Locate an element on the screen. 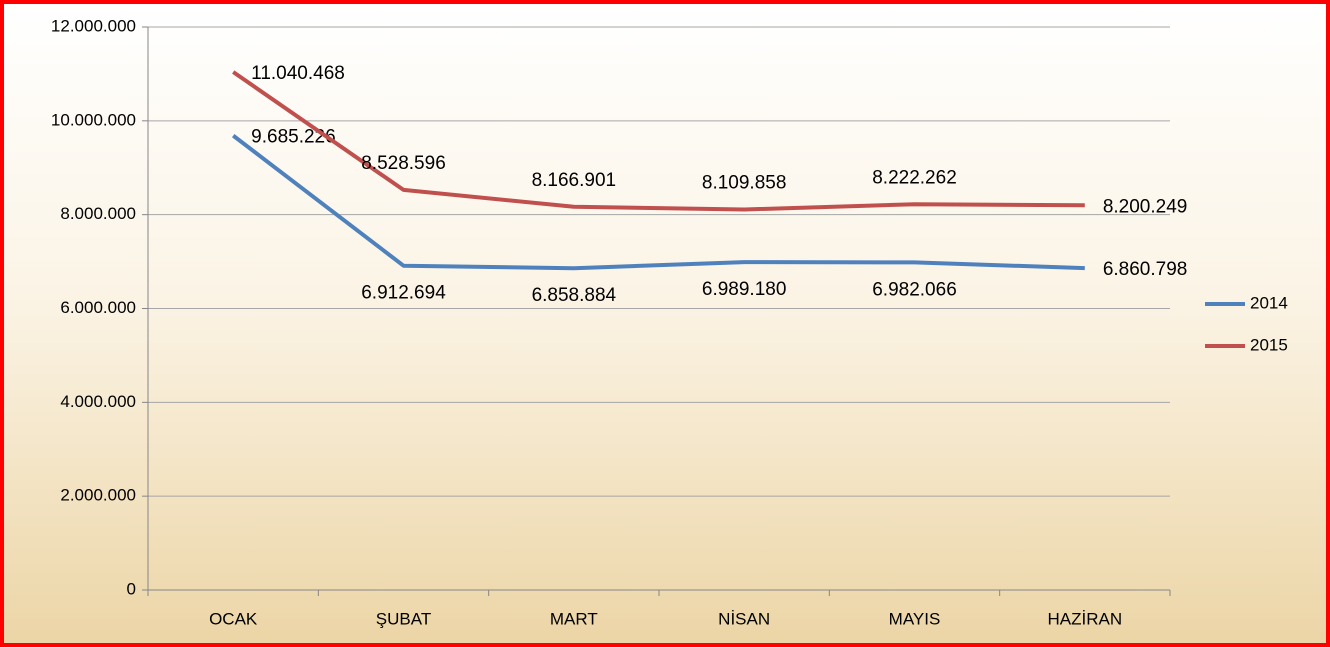 This screenshot has height=647, width=1330. data-label: 8.222.262 is located at coordinates (914, 177).